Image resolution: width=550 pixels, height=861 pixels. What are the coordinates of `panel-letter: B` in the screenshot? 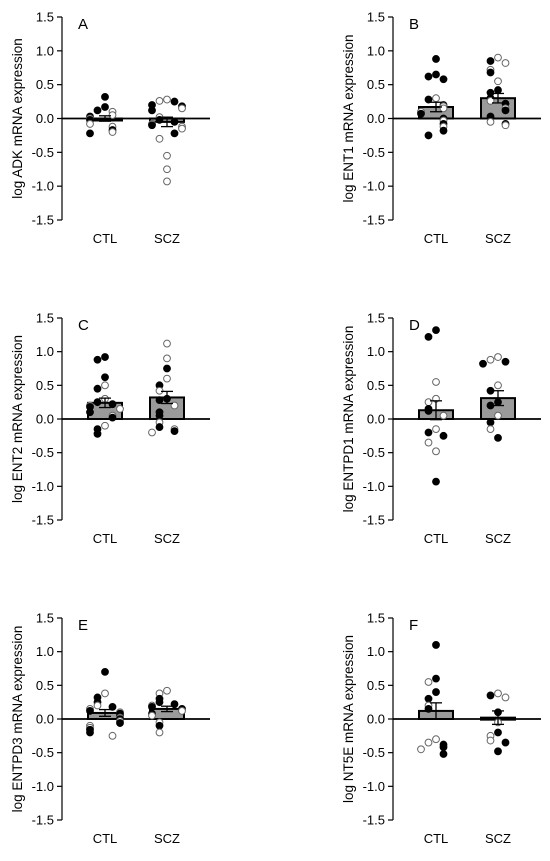 It's located at (414, 24).